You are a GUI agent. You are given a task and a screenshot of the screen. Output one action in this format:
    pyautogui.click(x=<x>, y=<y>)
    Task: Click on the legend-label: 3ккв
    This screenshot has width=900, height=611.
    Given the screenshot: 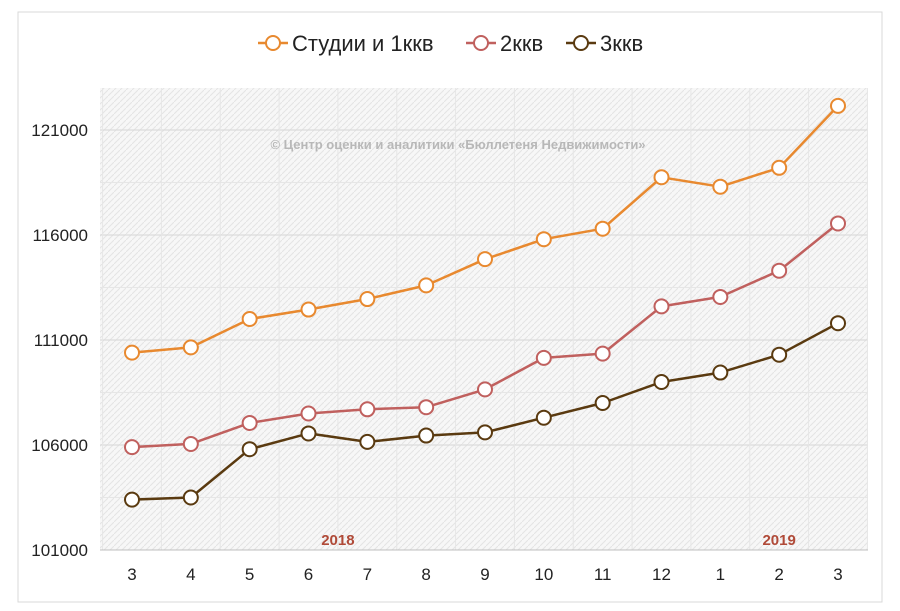 What is the action you would take?
    pyautogui.click(x=621, y=43)
    